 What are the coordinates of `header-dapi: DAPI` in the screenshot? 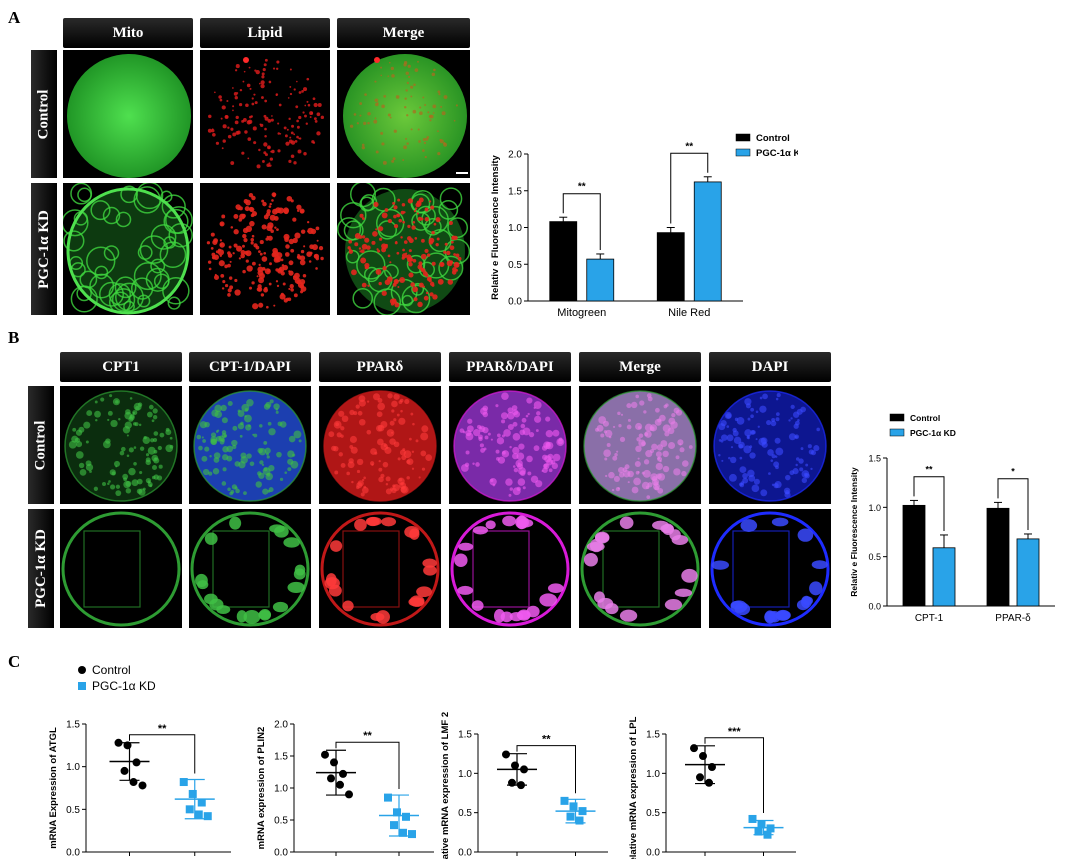 It's located at (770, 367).